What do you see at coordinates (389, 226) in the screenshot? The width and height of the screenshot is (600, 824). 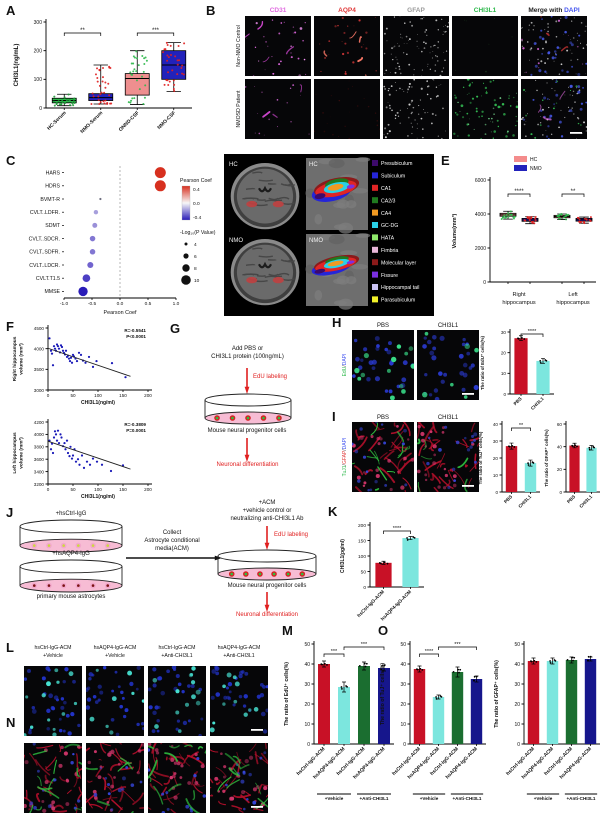 I see `svg-text: GC-DG` at bounding box center [389, 226].